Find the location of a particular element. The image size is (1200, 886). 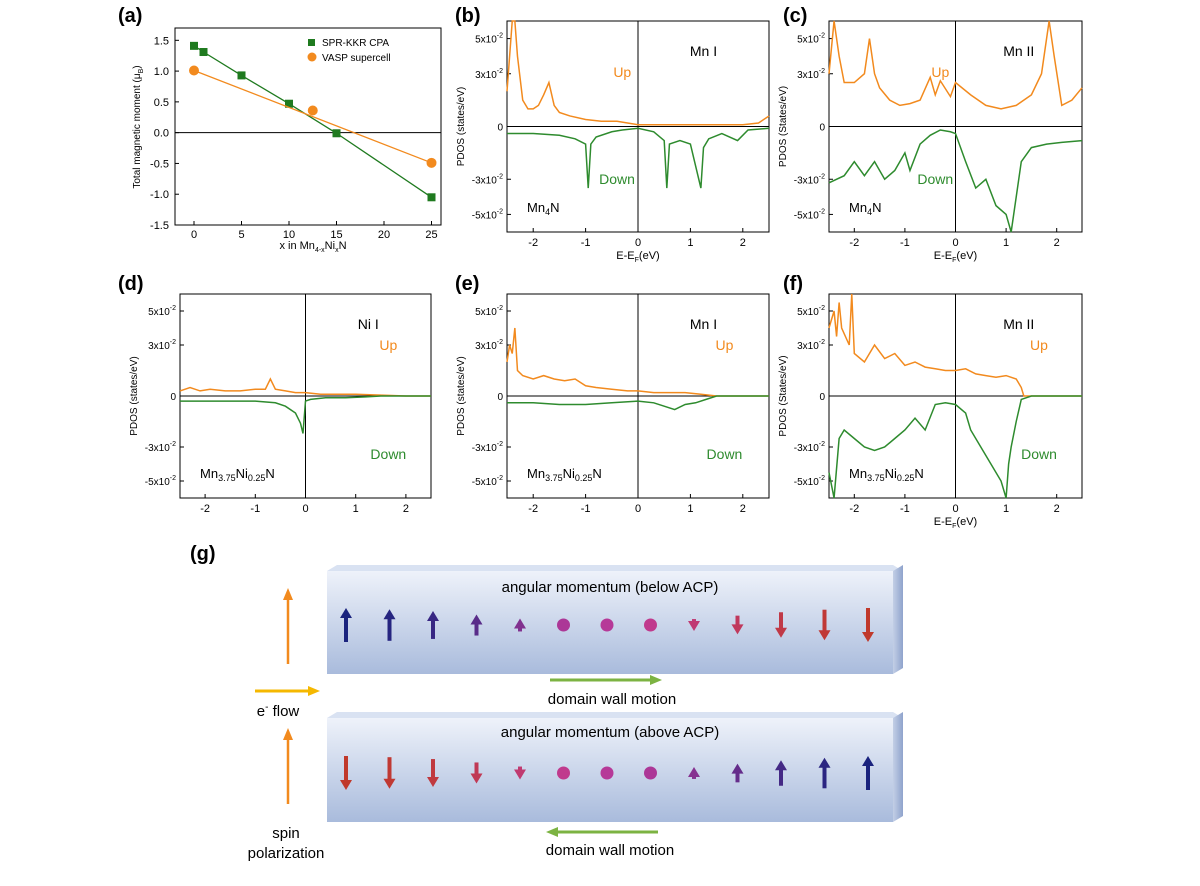

panel-b-ytick-label: 0 is located at coordinates (500, 128).